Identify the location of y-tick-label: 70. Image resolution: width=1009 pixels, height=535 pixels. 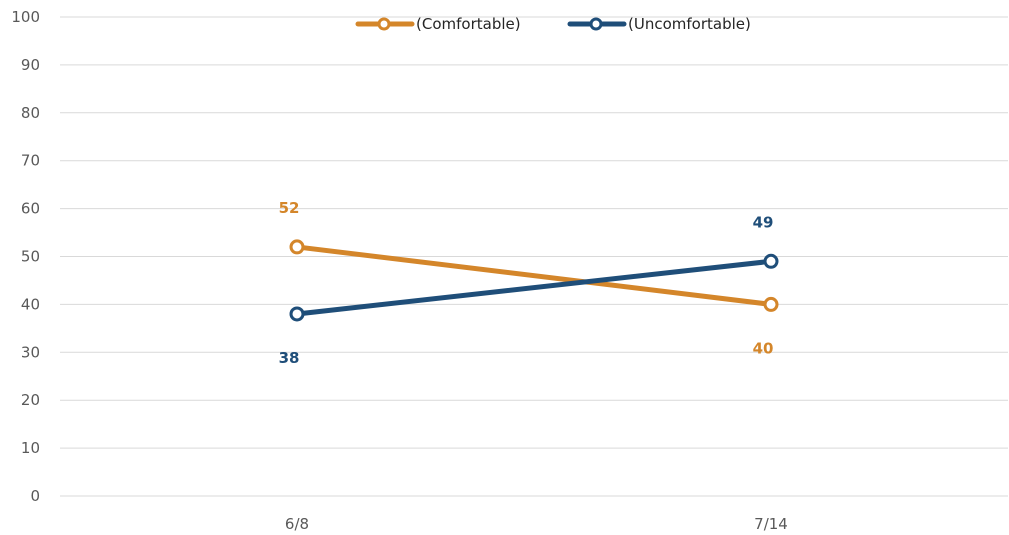
(30, 161).